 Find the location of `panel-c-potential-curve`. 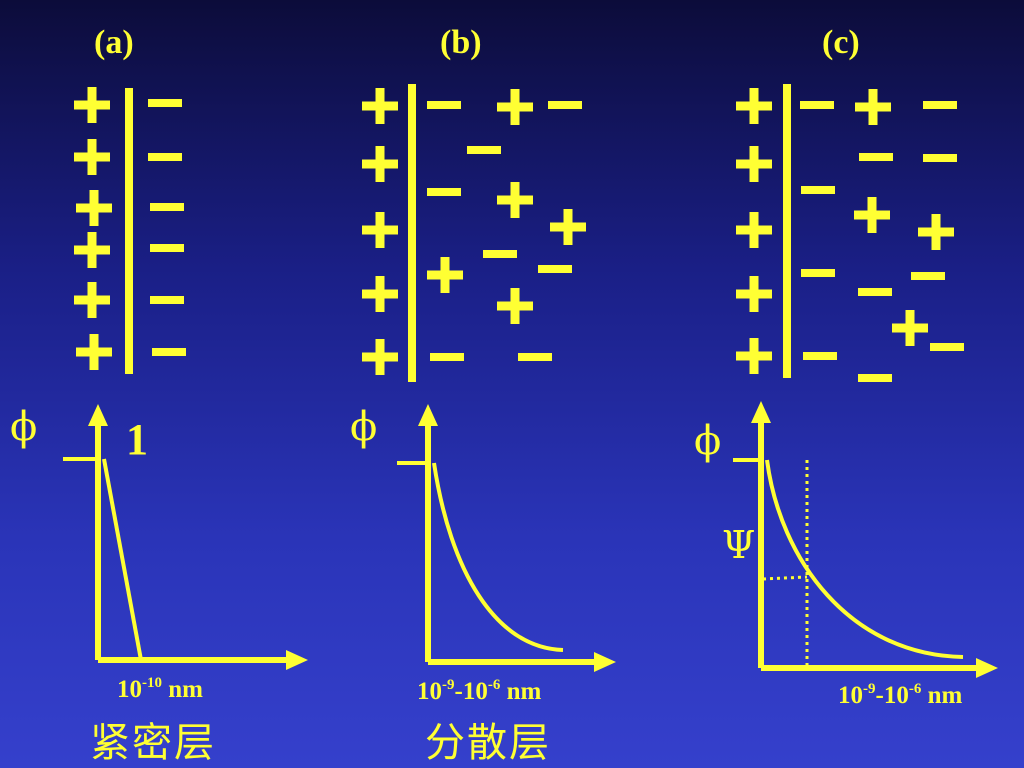

panel-c-potential-curve is located at coordinates (864, 559).